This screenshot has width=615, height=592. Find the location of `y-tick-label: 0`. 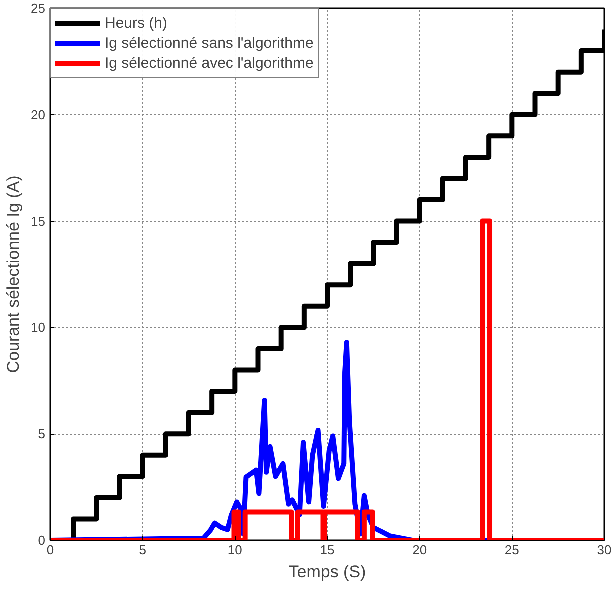

y-tick-label: 0 is located at coordinates (42, 540).